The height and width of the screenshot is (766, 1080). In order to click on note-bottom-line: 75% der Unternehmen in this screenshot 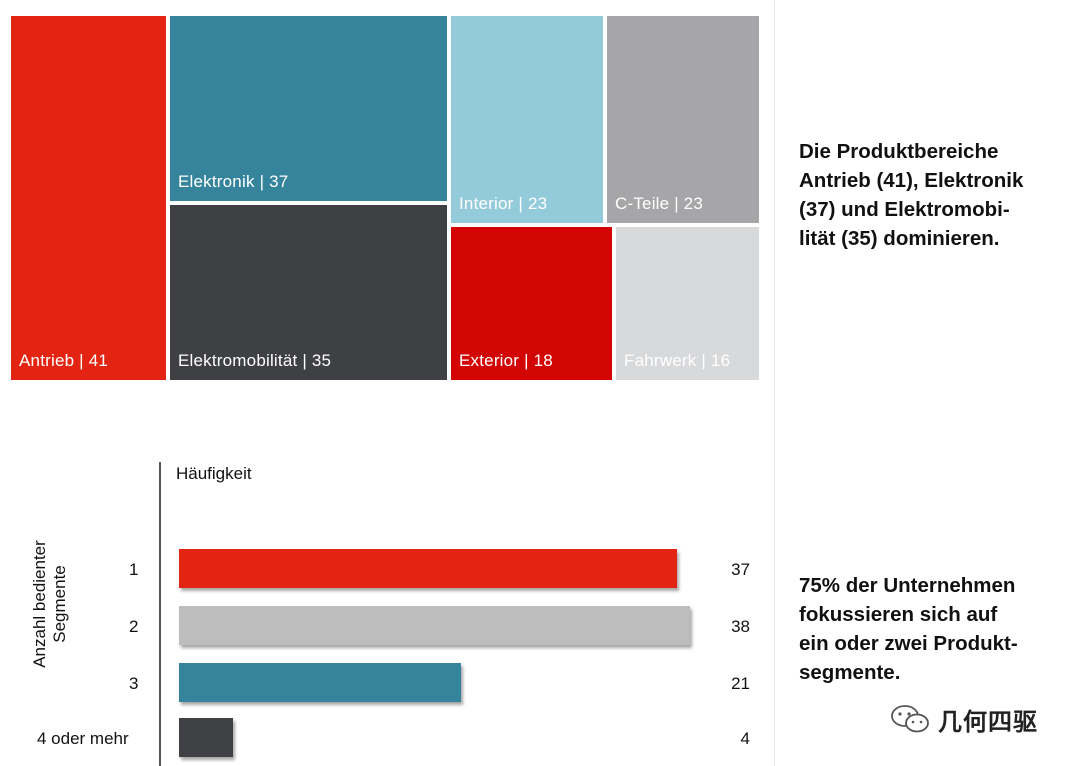, I will do `click(907, 585)`.